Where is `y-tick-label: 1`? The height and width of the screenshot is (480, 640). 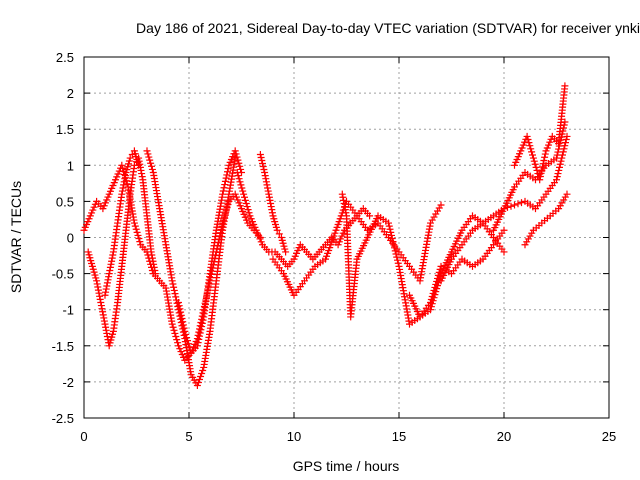 y-tick-label: 1 is located at coordinates (70, 165).